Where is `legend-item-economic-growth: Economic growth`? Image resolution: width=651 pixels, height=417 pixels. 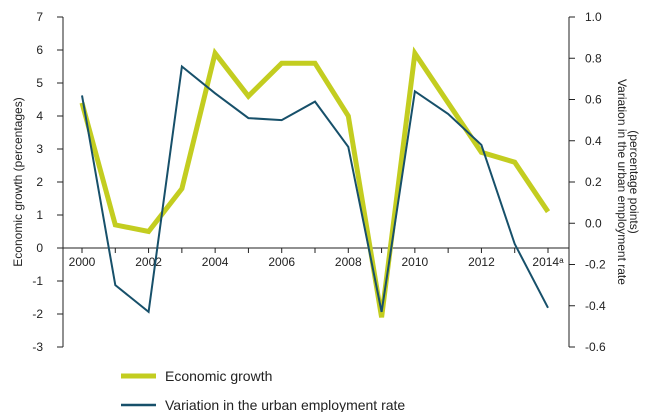 legend-item-economic-growth: Economic growth is located at coordinates (196, 376).